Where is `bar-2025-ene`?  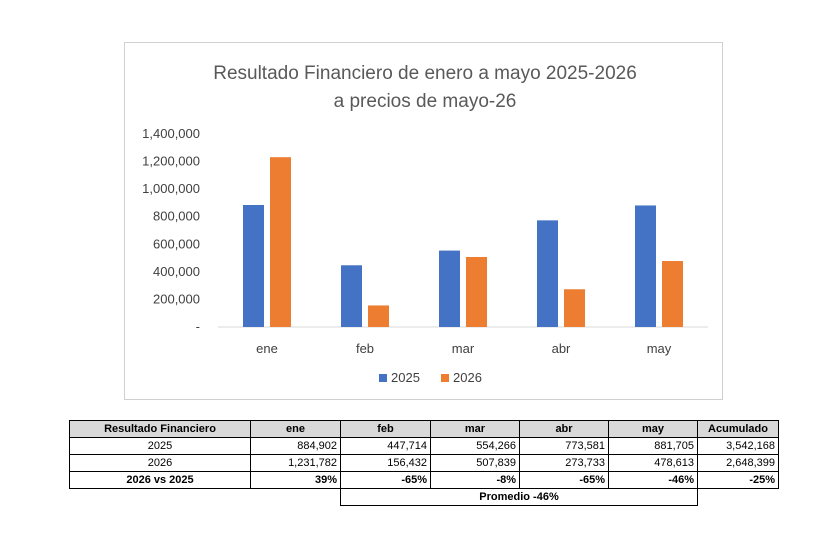 bar-2025-ene is located at coordinates (253, 266).